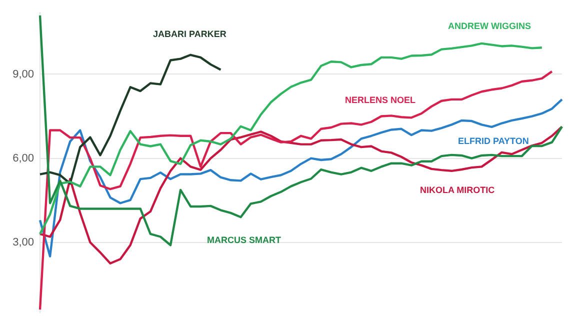 Image resolution: width=570 pixels, height=325 pixels. Describe the element at coordinates (380, 99) in the screenshot. I see `series-label: NERLENS NOEL` at that location.